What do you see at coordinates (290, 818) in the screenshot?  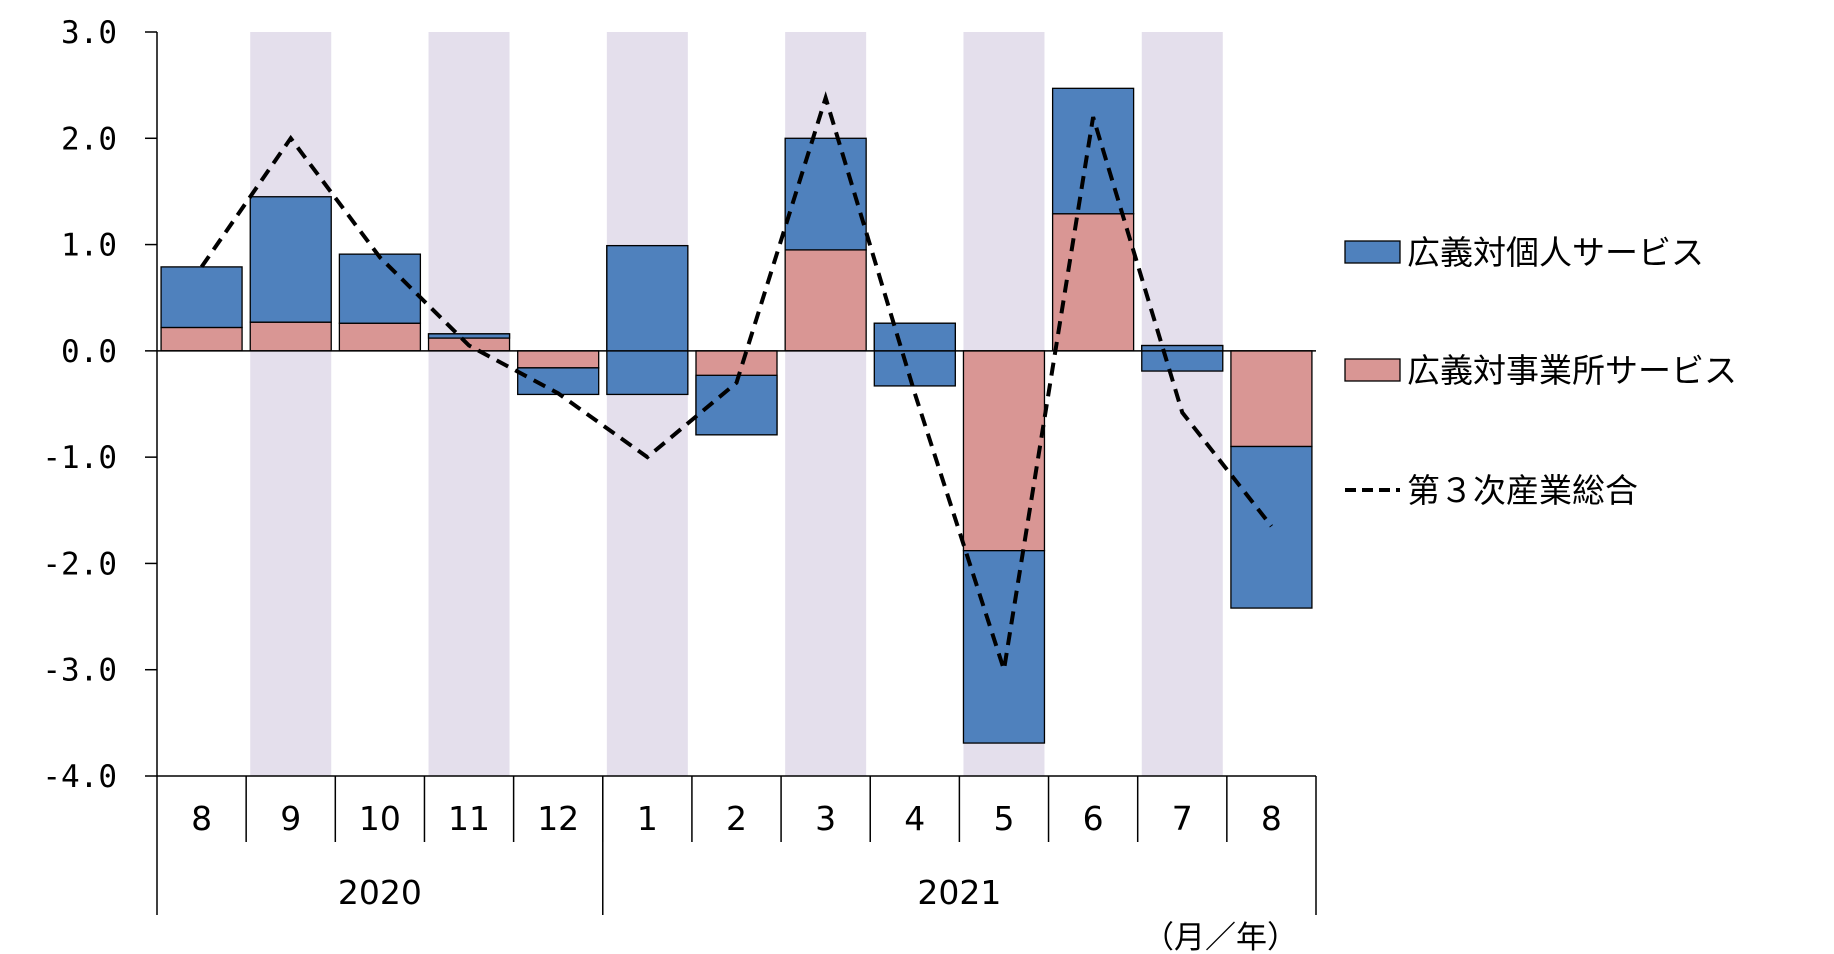 I see `x-tick-label: 9` at bounding box center [290, 818].